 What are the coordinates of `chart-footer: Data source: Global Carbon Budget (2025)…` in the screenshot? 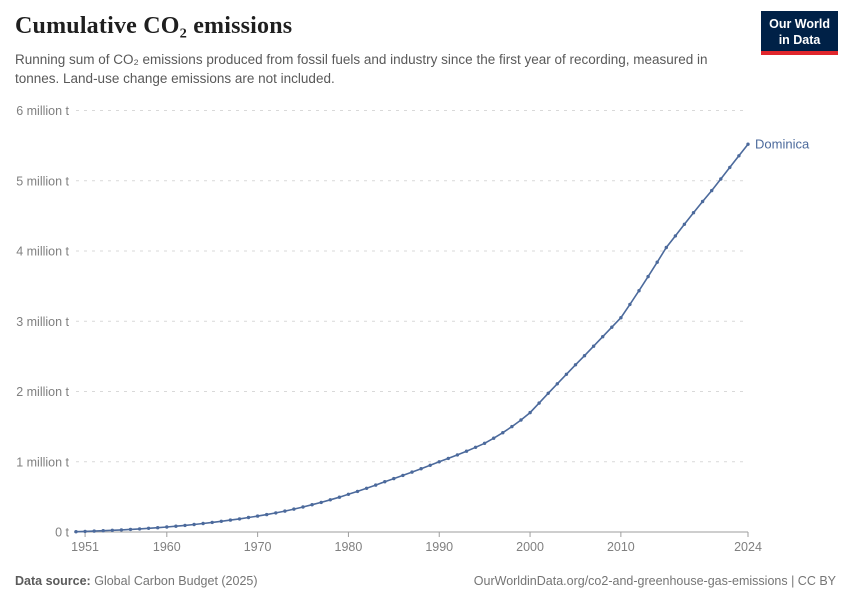 It's located at (425, 581).